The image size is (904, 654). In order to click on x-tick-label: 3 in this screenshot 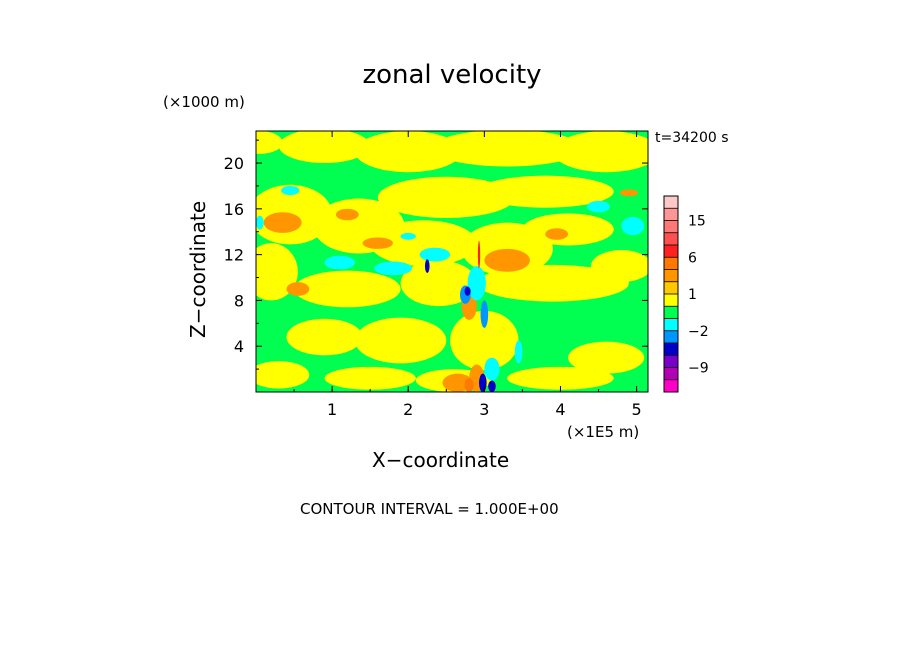, I will do `click(484, 409)`.